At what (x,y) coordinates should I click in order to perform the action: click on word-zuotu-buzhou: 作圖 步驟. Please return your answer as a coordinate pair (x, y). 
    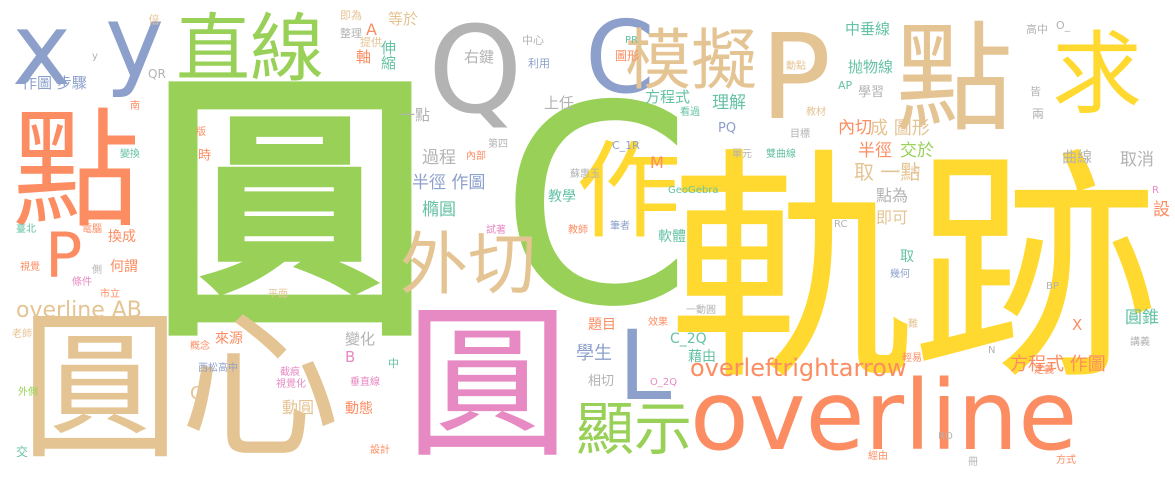
    Looking at the image, I should click on (54, 83).